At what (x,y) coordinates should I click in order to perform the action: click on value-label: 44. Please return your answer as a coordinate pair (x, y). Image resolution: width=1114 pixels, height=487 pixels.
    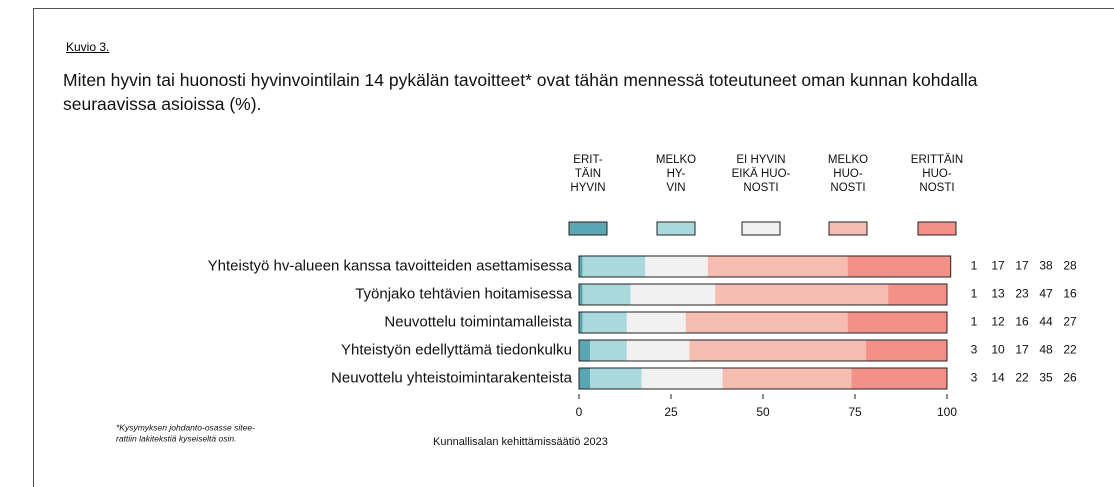
    Looking at the image, I should click on (1046, 322).